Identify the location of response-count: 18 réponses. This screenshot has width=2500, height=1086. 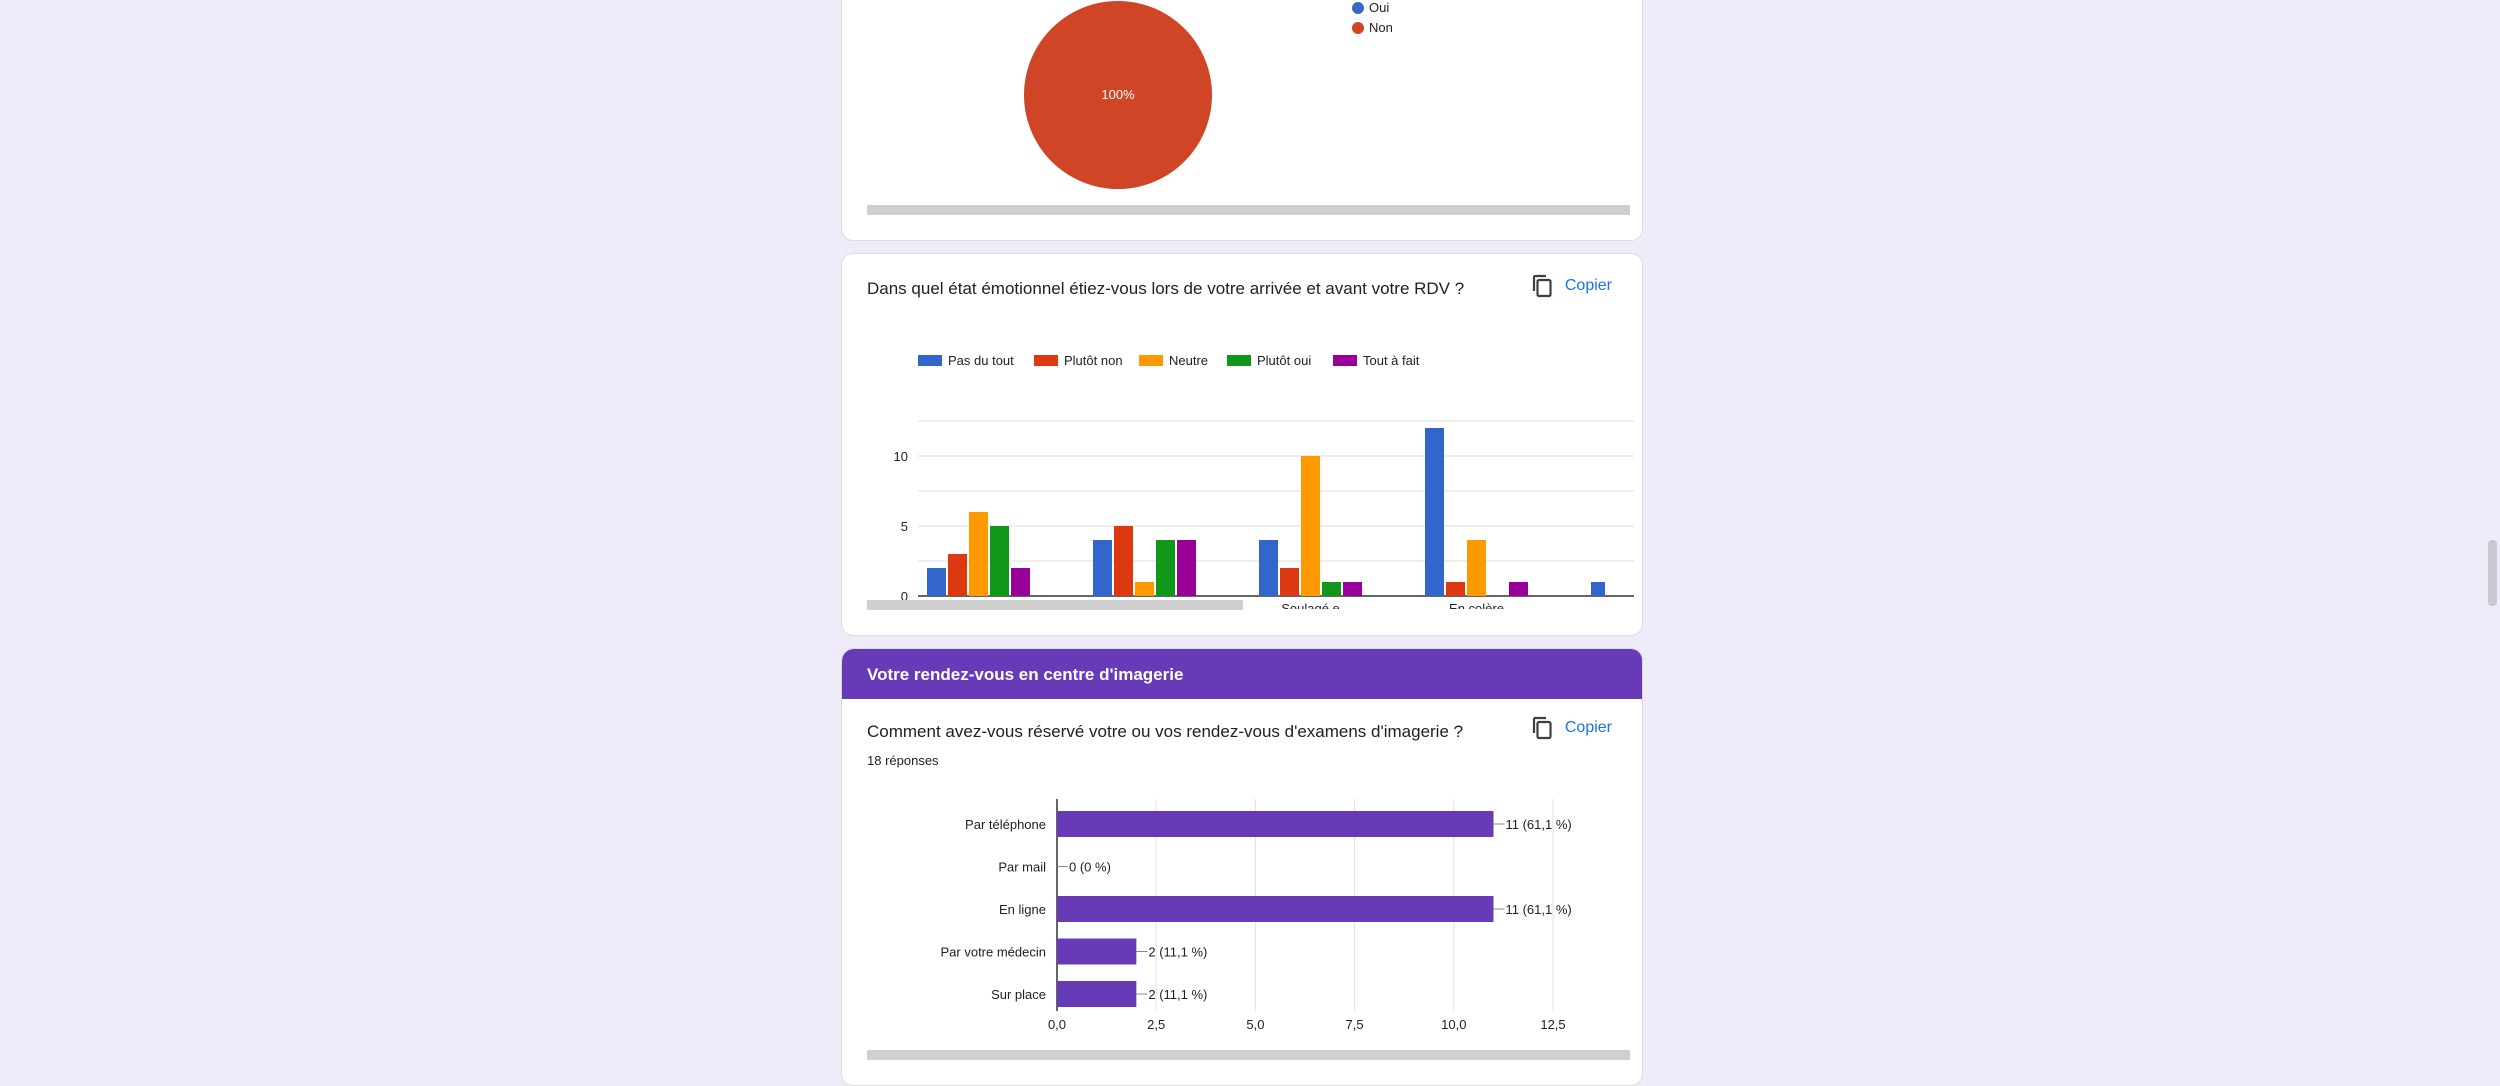
(903, 760).